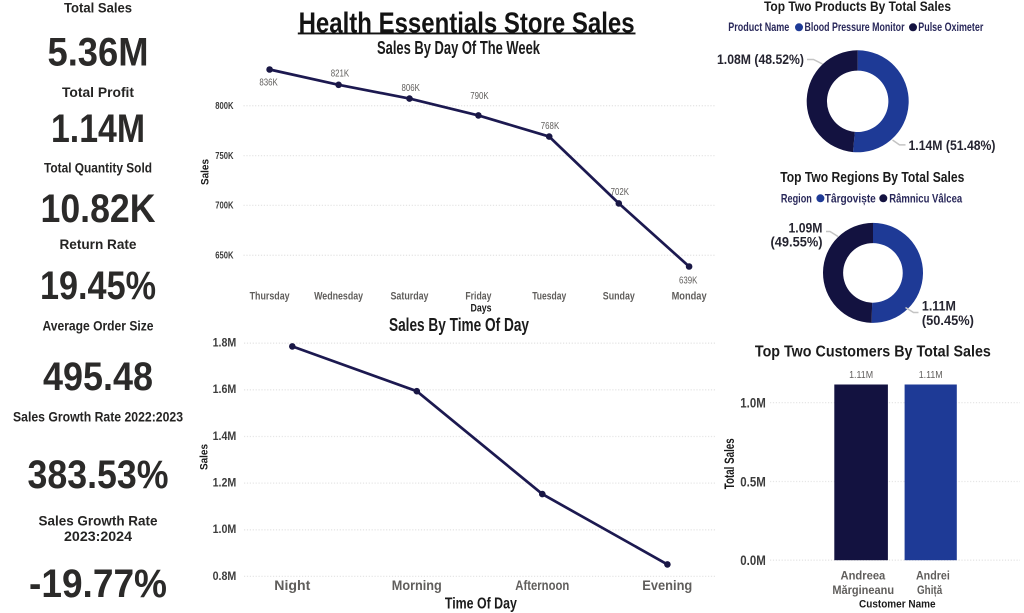 The height and width of the screenshot is (613, 1024). What do you see at coordinates (688, 280) in the screenshot?
I see `svg-text: 639K` at bounding box center [688, 280].